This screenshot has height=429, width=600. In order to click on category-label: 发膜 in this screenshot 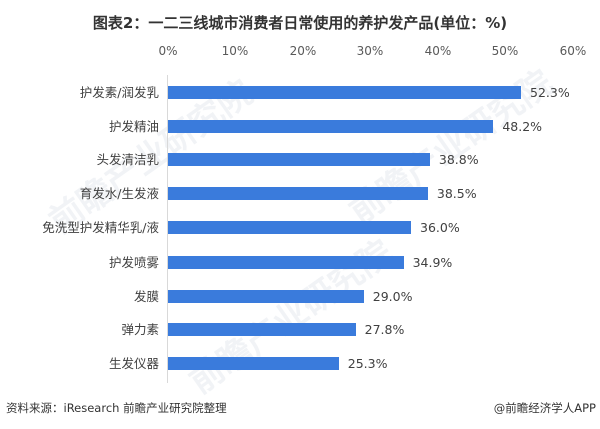, I will do `click(146, 296)`.